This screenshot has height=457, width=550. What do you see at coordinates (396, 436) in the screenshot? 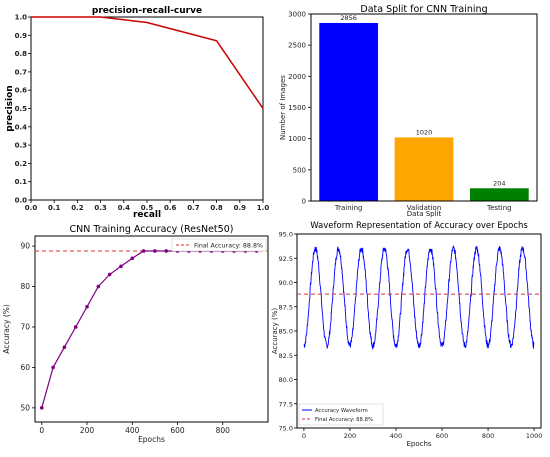
I see `wave-x-tick-label: 400` at bounding box center [396, 436].